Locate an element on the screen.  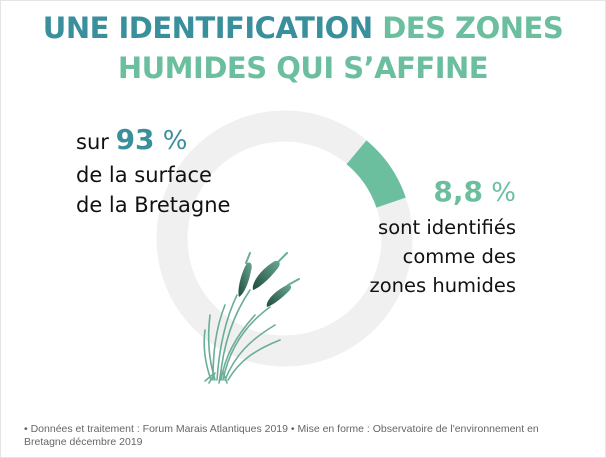
left-stat-line-2: de la surface is located at coordinates (144, 175).